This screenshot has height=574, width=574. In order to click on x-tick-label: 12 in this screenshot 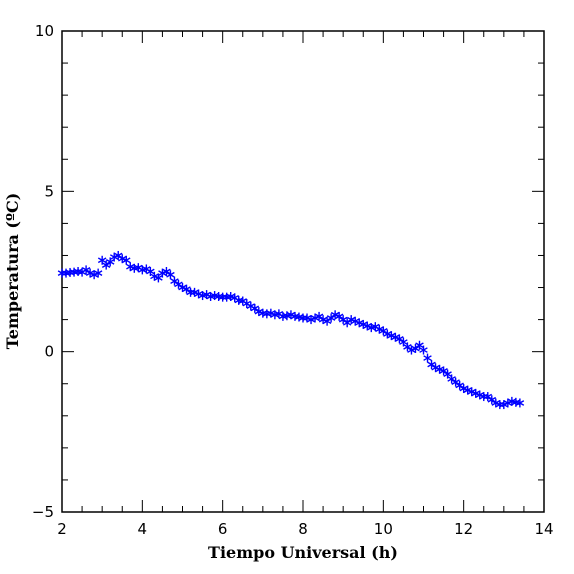, I will do `click(463, 529)`.